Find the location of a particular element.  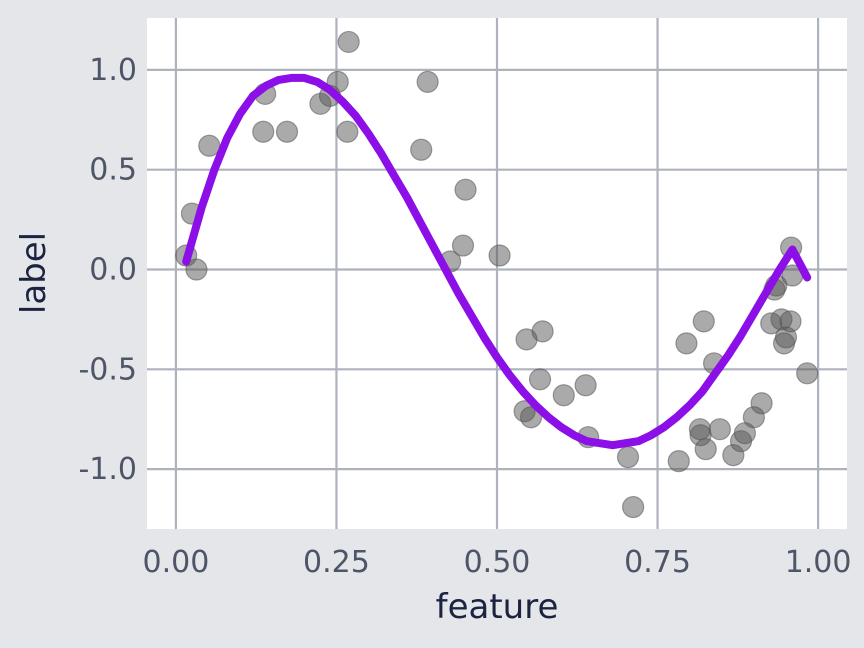

x-tick-label: 0.50 is located at coordinates (497, 562).